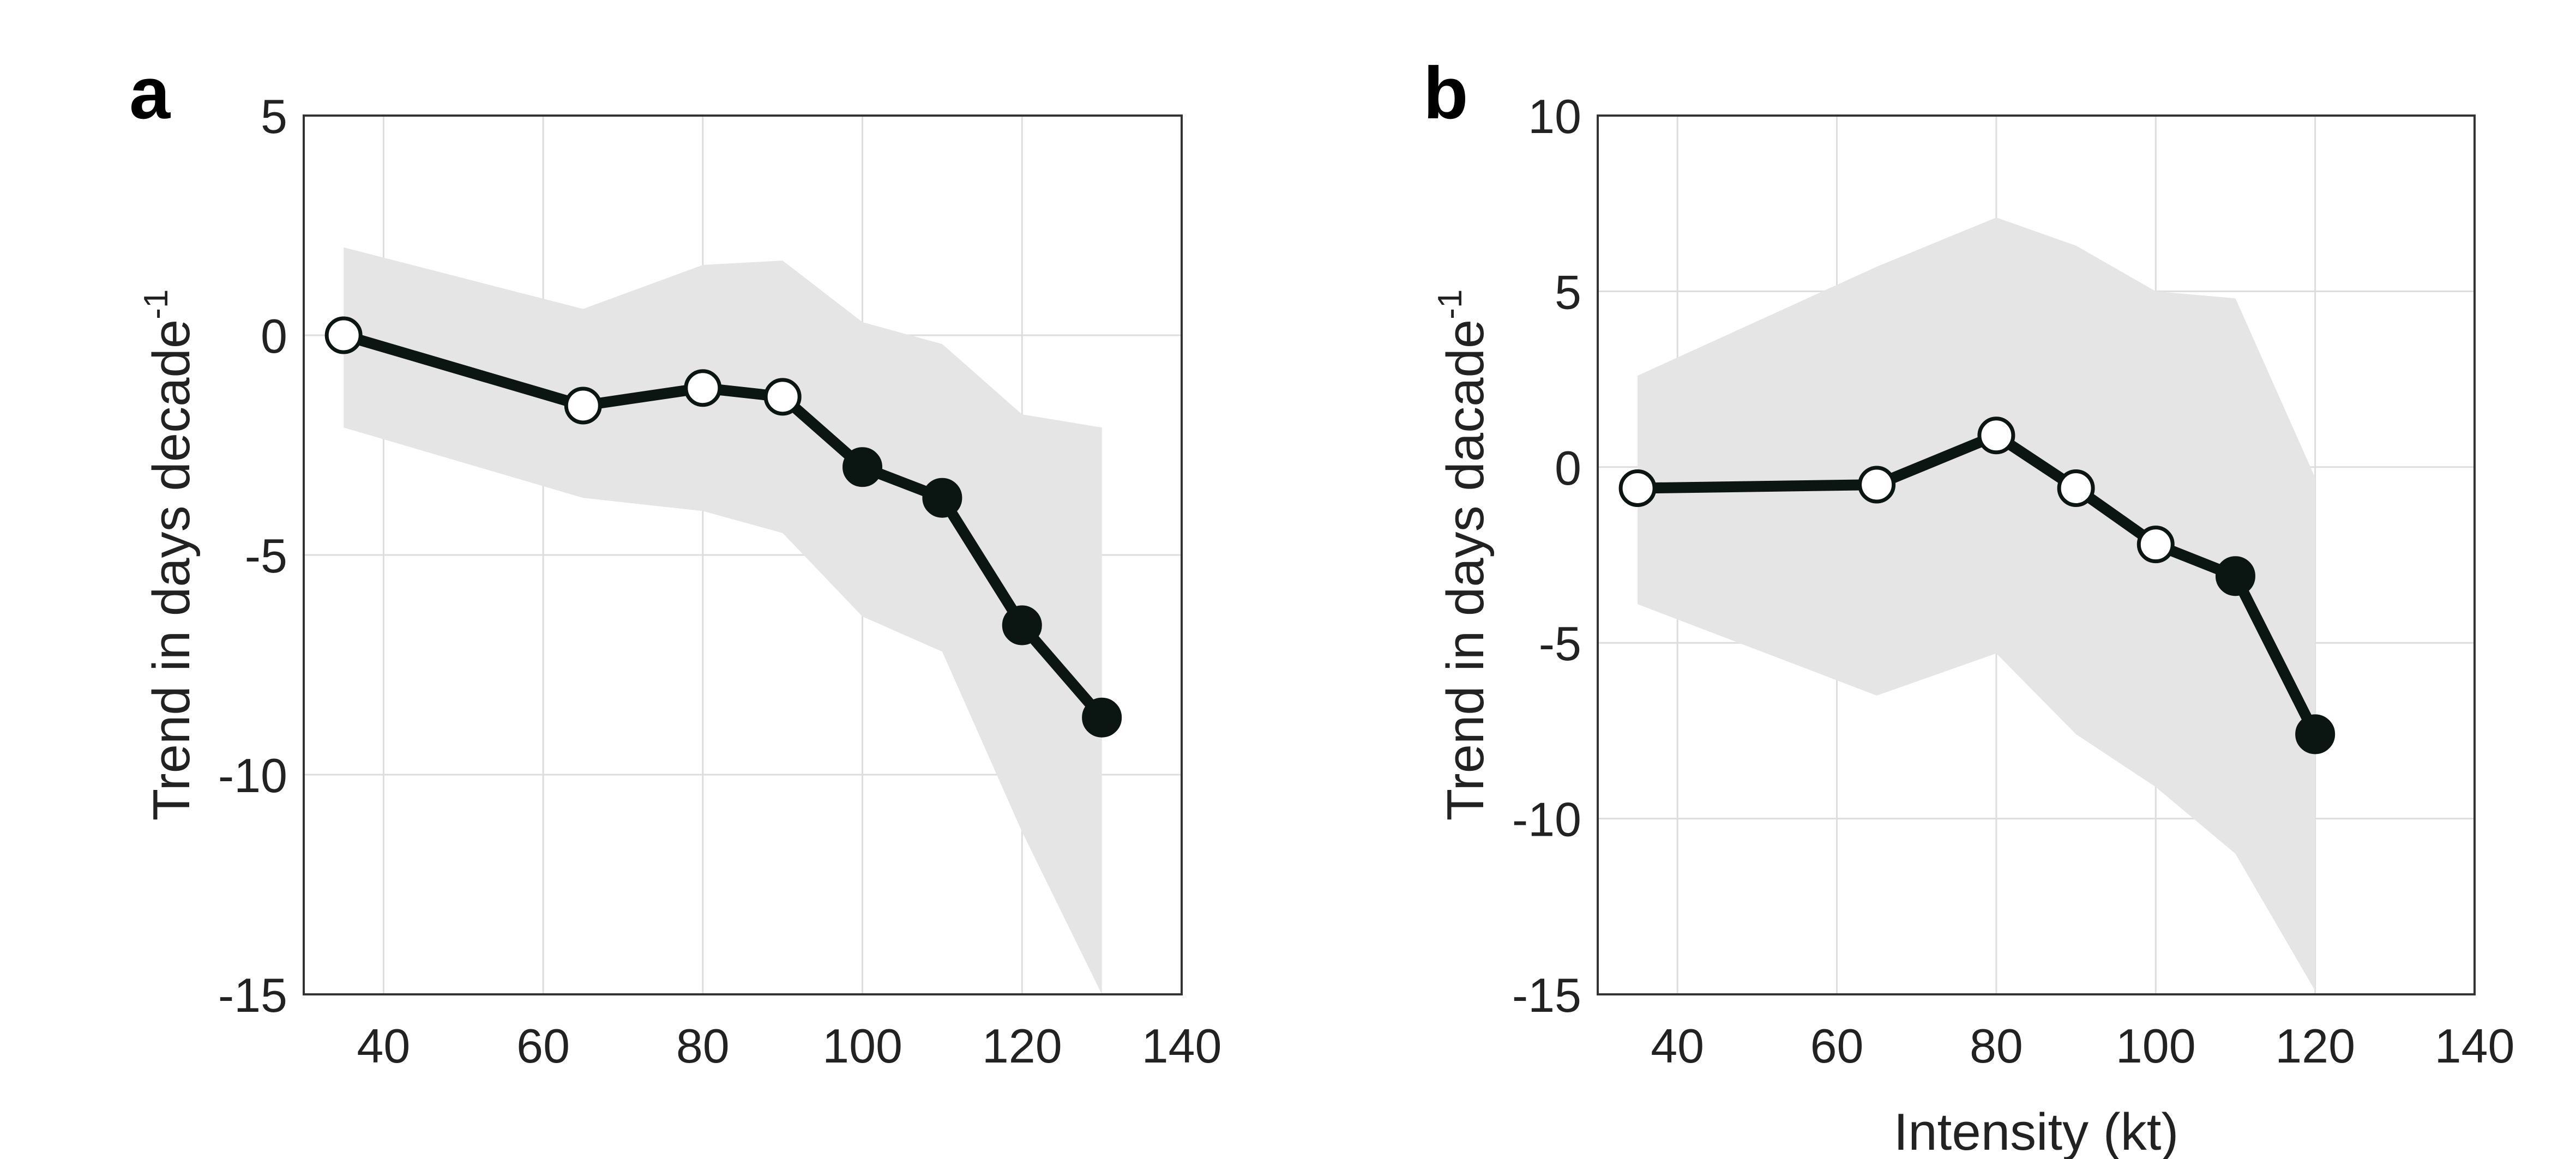 This screenshot has height=1159, width=2576. I want to click on y-axis-label: Trend in days decade-1, so click(169, 555).